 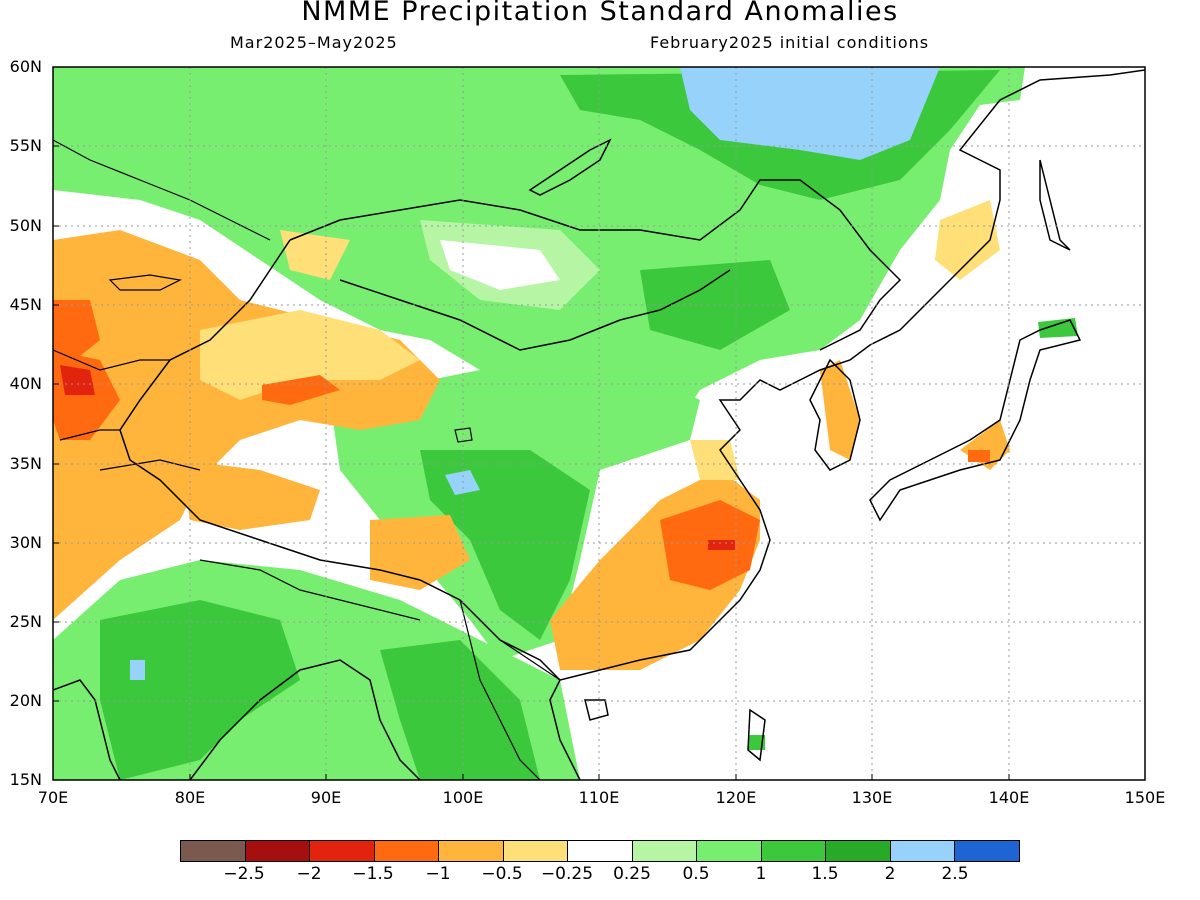 I want to click on yellow-se-china-edge, so click(x=715, y=460).